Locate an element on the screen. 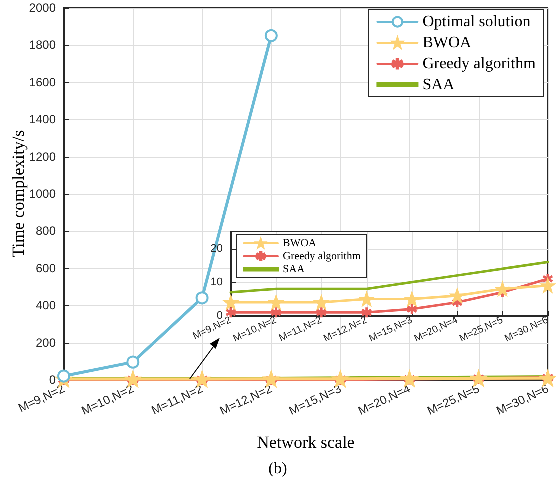 This screenshot has height=483, width=556. legend-label: Optimal solution is located at coordinates (476, 22).